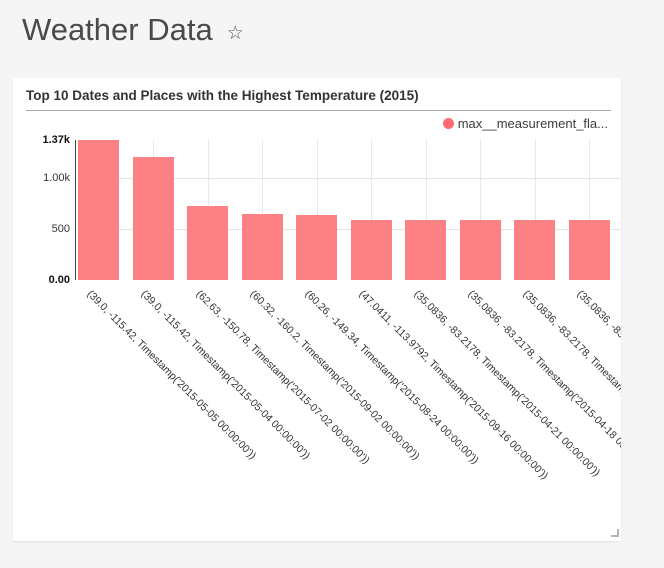 Image resolution: width=664 pixels, height=568 pixels. I want to click on y-axis-tick-label: 1.37k, so click(56, 140).